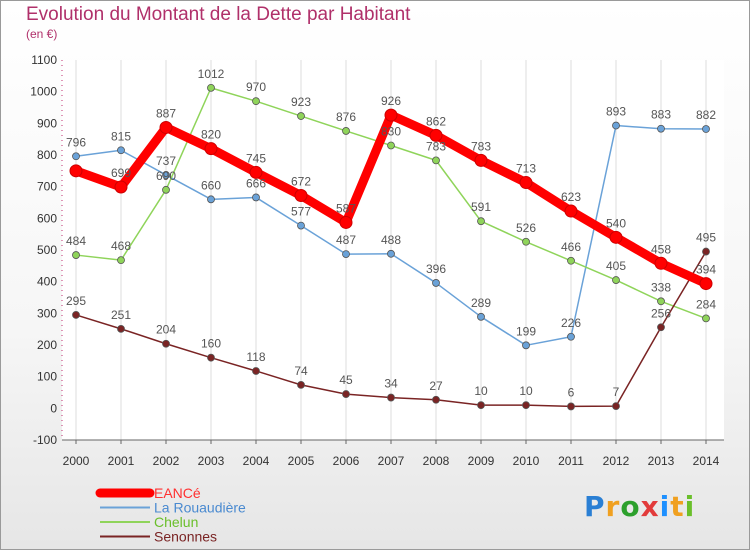 This screenshot has height=550, width=750. Describe the element at coordinates (571, 461) in the screenshot. I see `x-tick-label: 2011` at that location.